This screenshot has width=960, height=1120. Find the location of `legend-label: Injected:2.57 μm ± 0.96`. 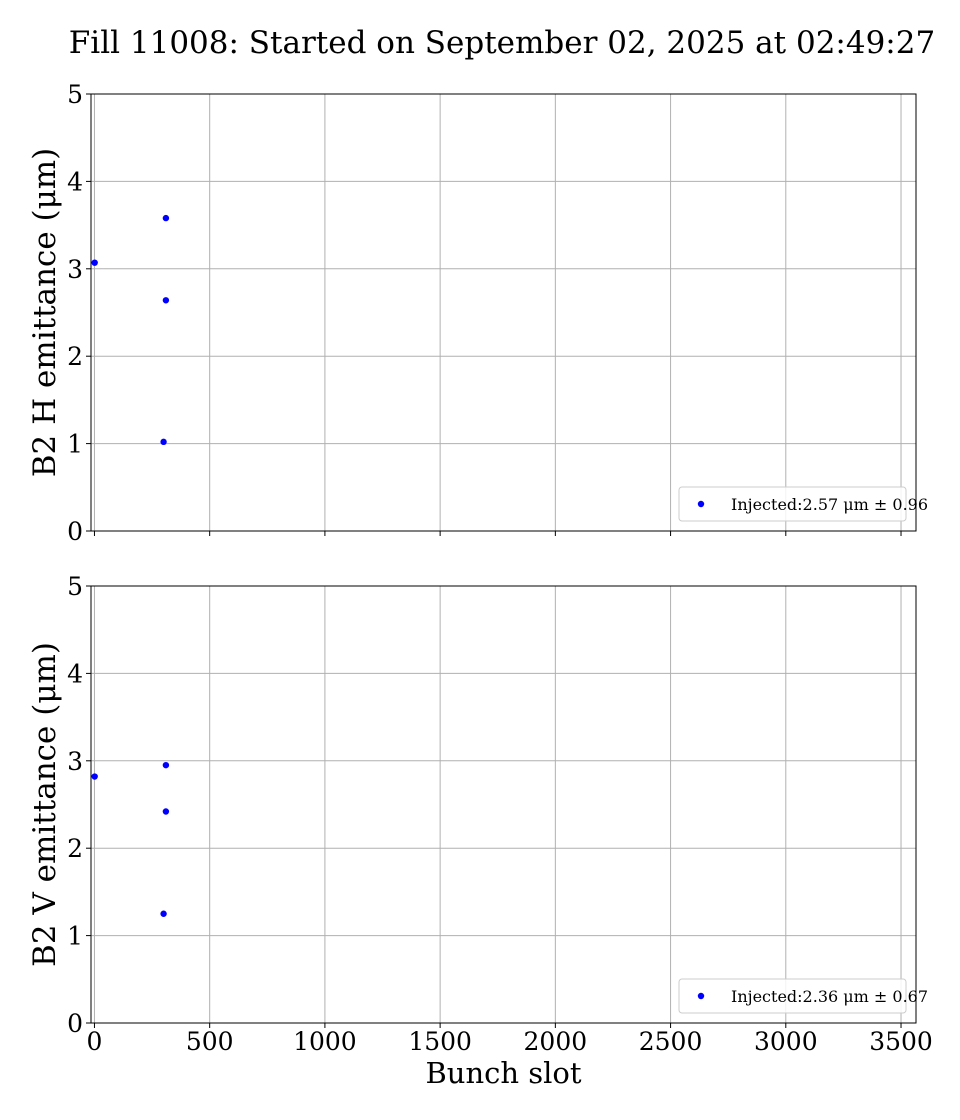

legend-label: Injected:2.57 μm ± 0.96 is located at coordinates (829, 504).